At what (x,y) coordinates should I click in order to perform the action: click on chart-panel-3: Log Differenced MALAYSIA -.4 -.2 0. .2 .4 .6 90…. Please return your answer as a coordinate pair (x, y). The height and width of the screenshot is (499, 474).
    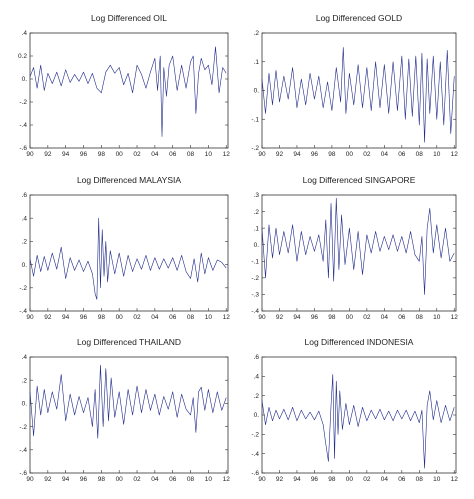
    Looking at the image, I should click on (124, 248).